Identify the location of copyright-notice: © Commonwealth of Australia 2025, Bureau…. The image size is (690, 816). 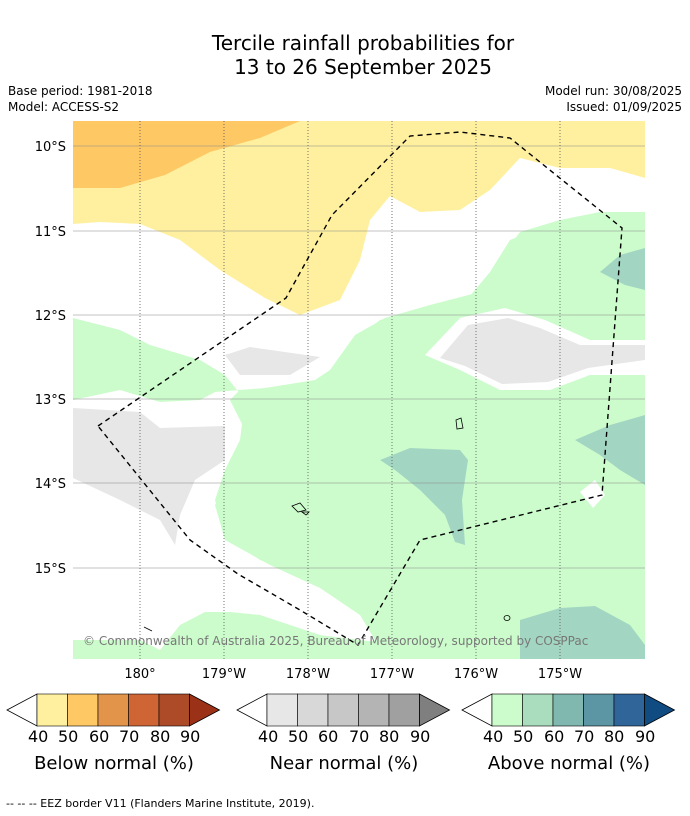
(335, 641).